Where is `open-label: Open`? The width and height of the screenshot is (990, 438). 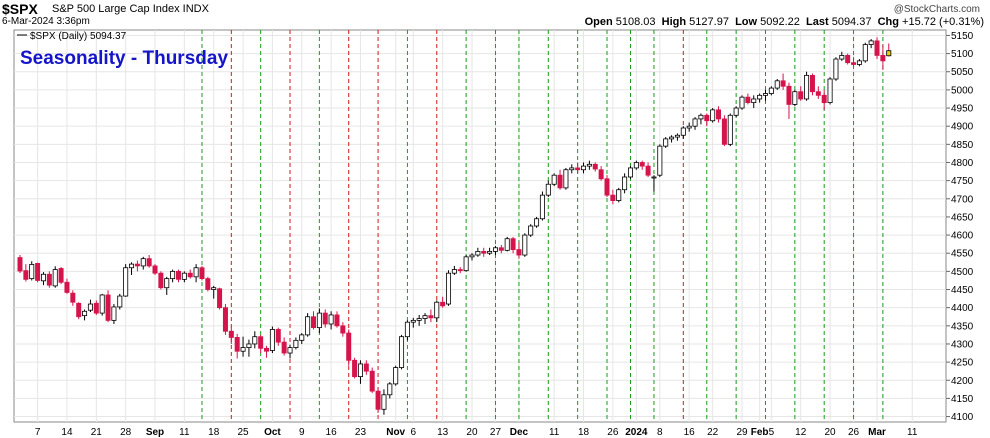
open-label: Open is located at coordinates (598, 22).